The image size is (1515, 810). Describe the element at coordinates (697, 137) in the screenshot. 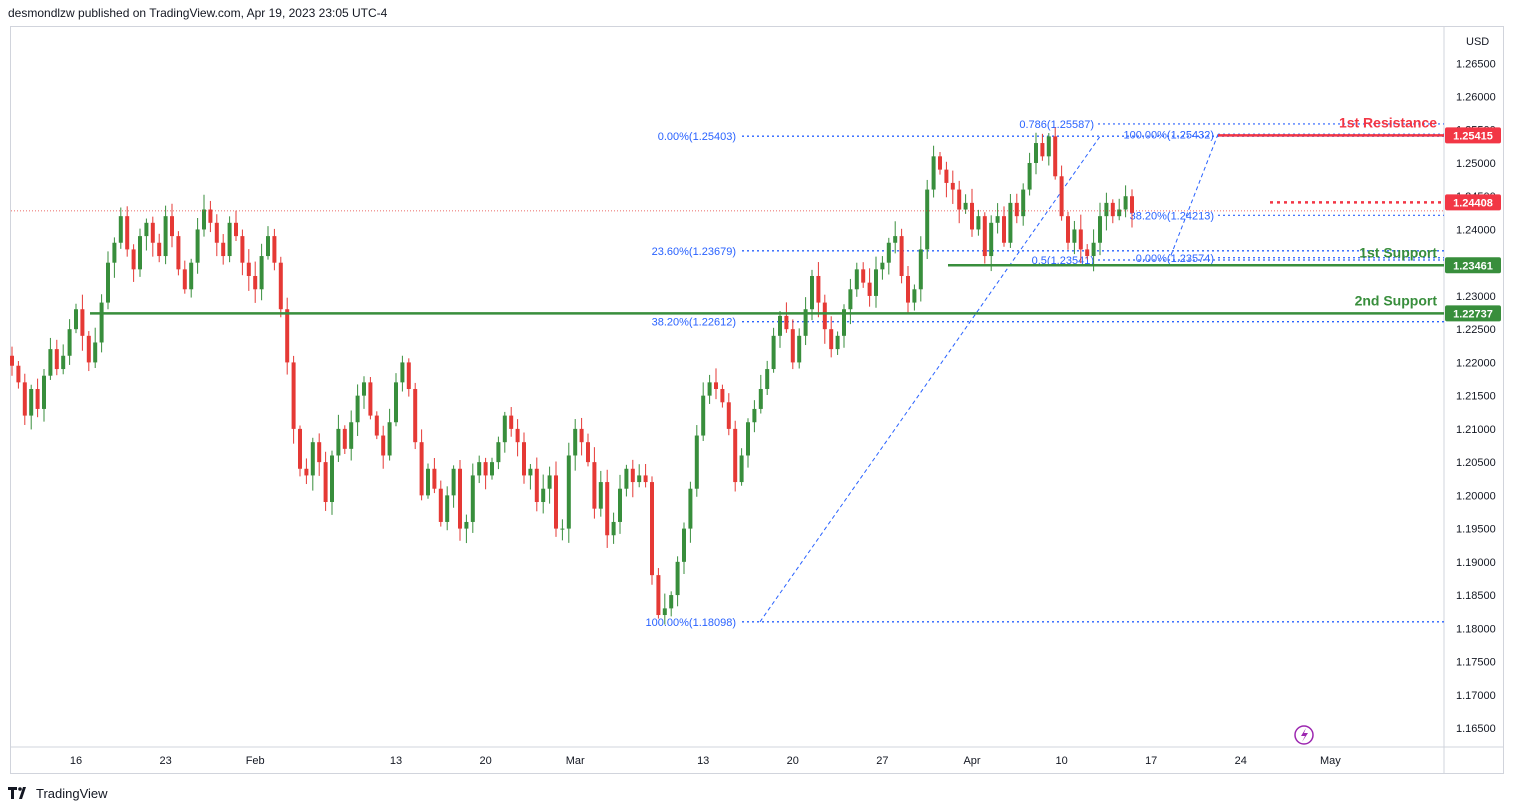

I see `fib-level-label: 0.00%(1.25403)` at that location.